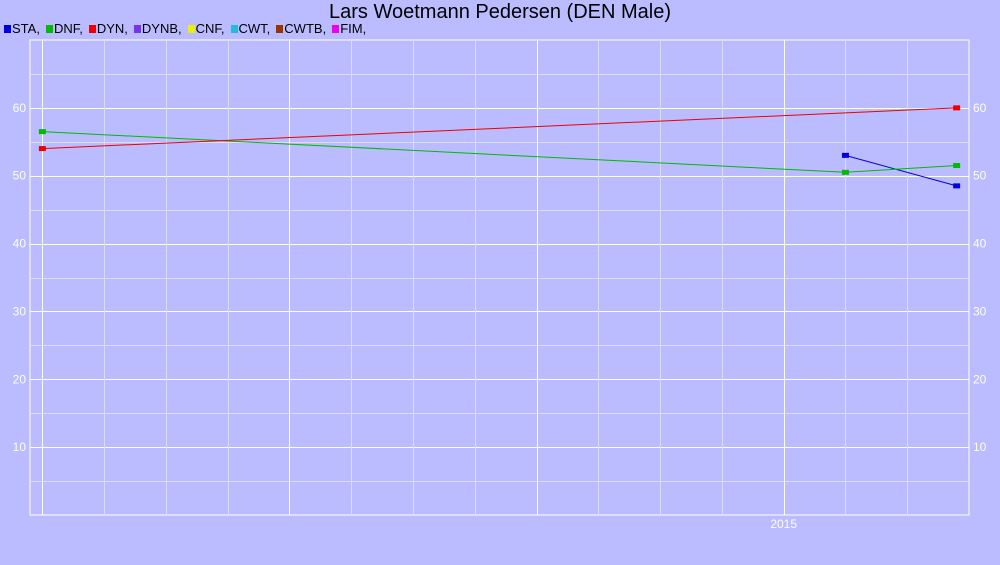  I want to click on legend-item: DYNB,, so click(157, 28).